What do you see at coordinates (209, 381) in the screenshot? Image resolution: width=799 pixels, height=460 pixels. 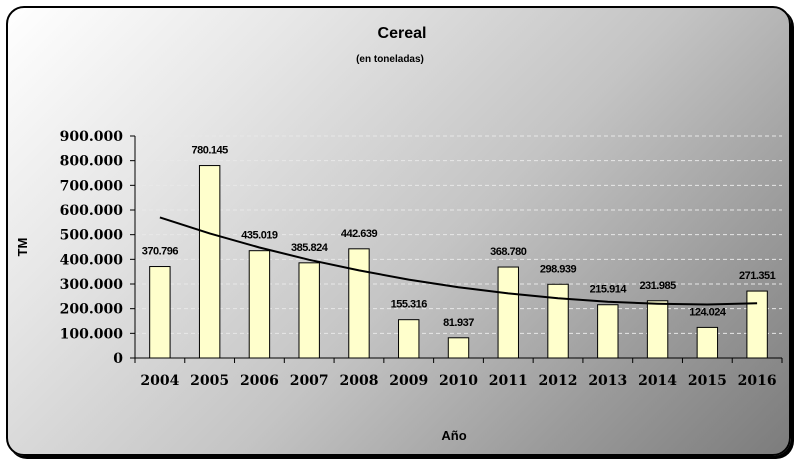 I see `x-tick-label: 2005` at bounding box center [209, 381].